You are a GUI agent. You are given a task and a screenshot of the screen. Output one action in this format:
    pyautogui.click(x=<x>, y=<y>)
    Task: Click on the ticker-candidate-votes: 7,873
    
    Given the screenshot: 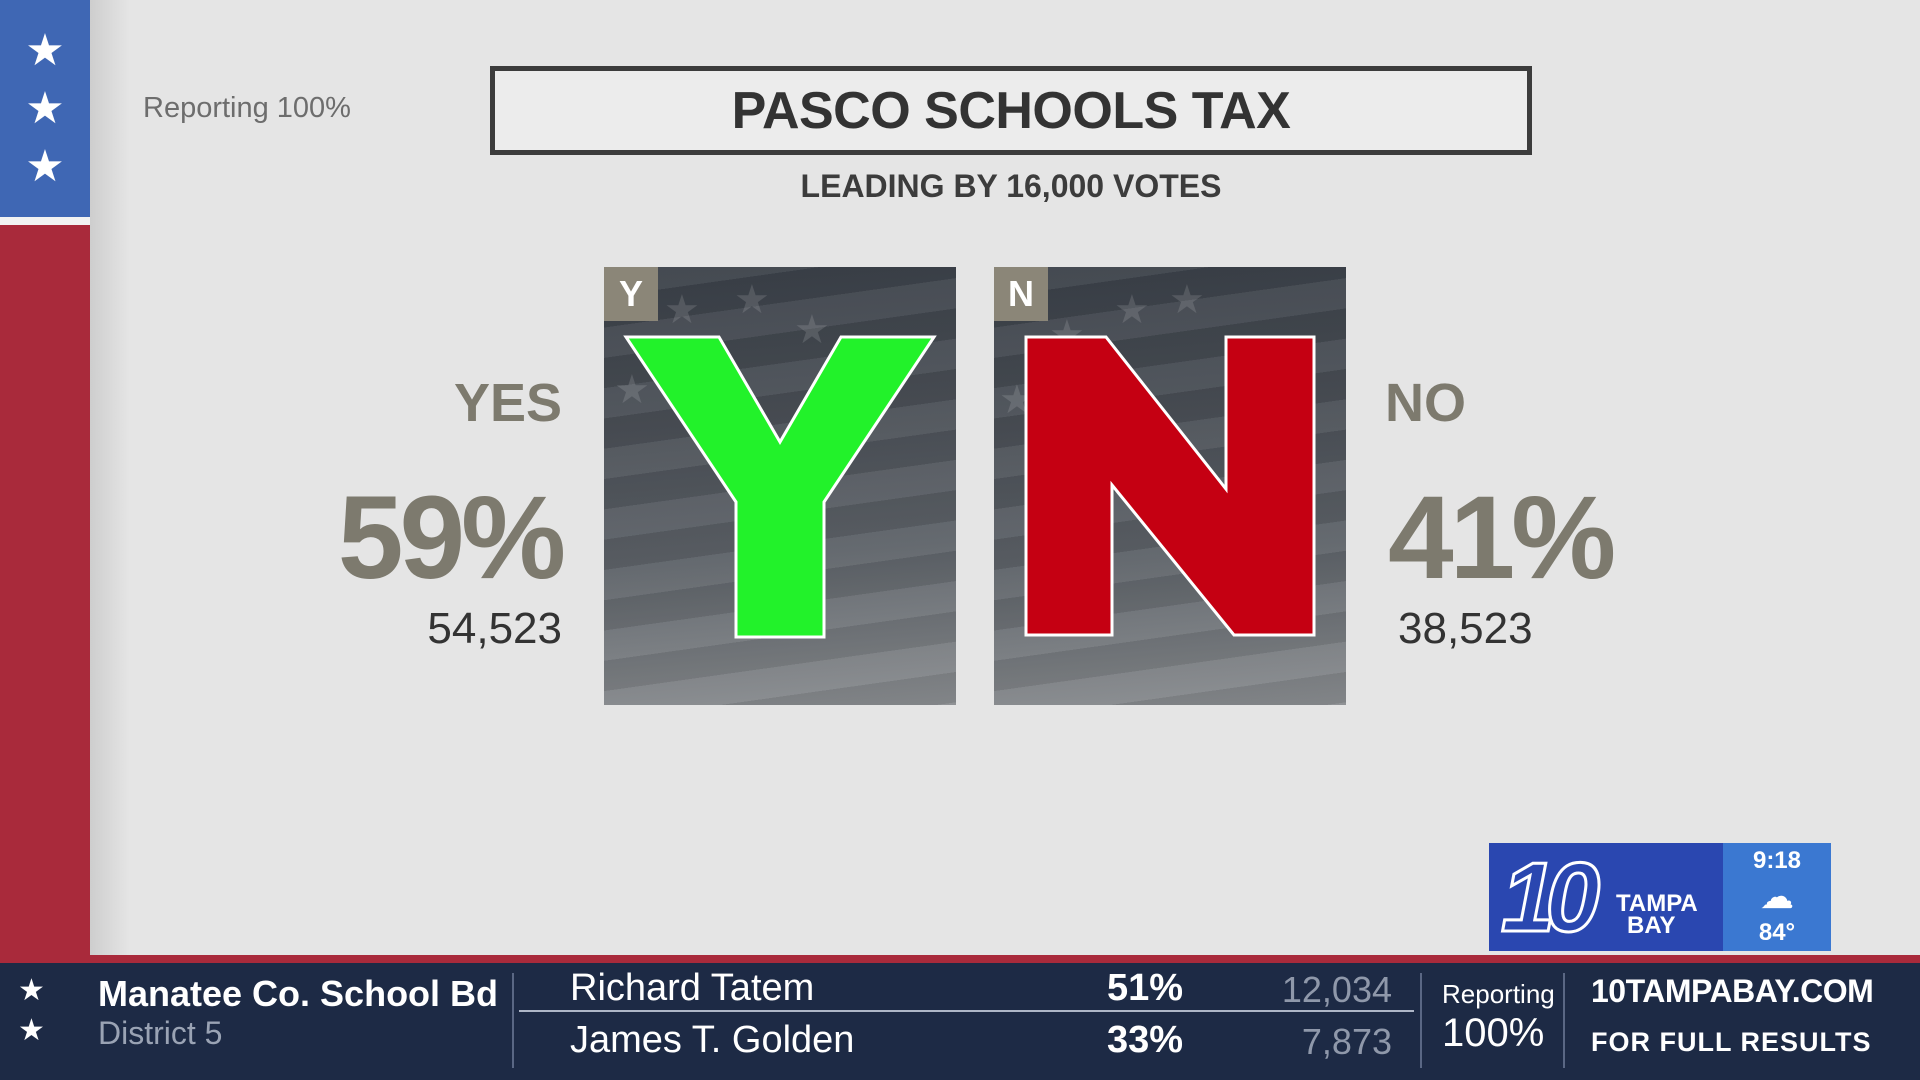 What is the action you would take?
    pyautogui.click(x=1346, y=1041)
    